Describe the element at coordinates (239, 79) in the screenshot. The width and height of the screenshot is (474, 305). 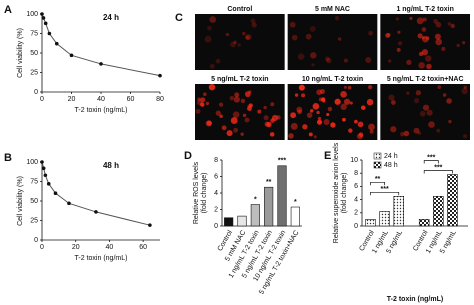
I see `image-label: 5 ng/mL T-2 toxin` at that location.